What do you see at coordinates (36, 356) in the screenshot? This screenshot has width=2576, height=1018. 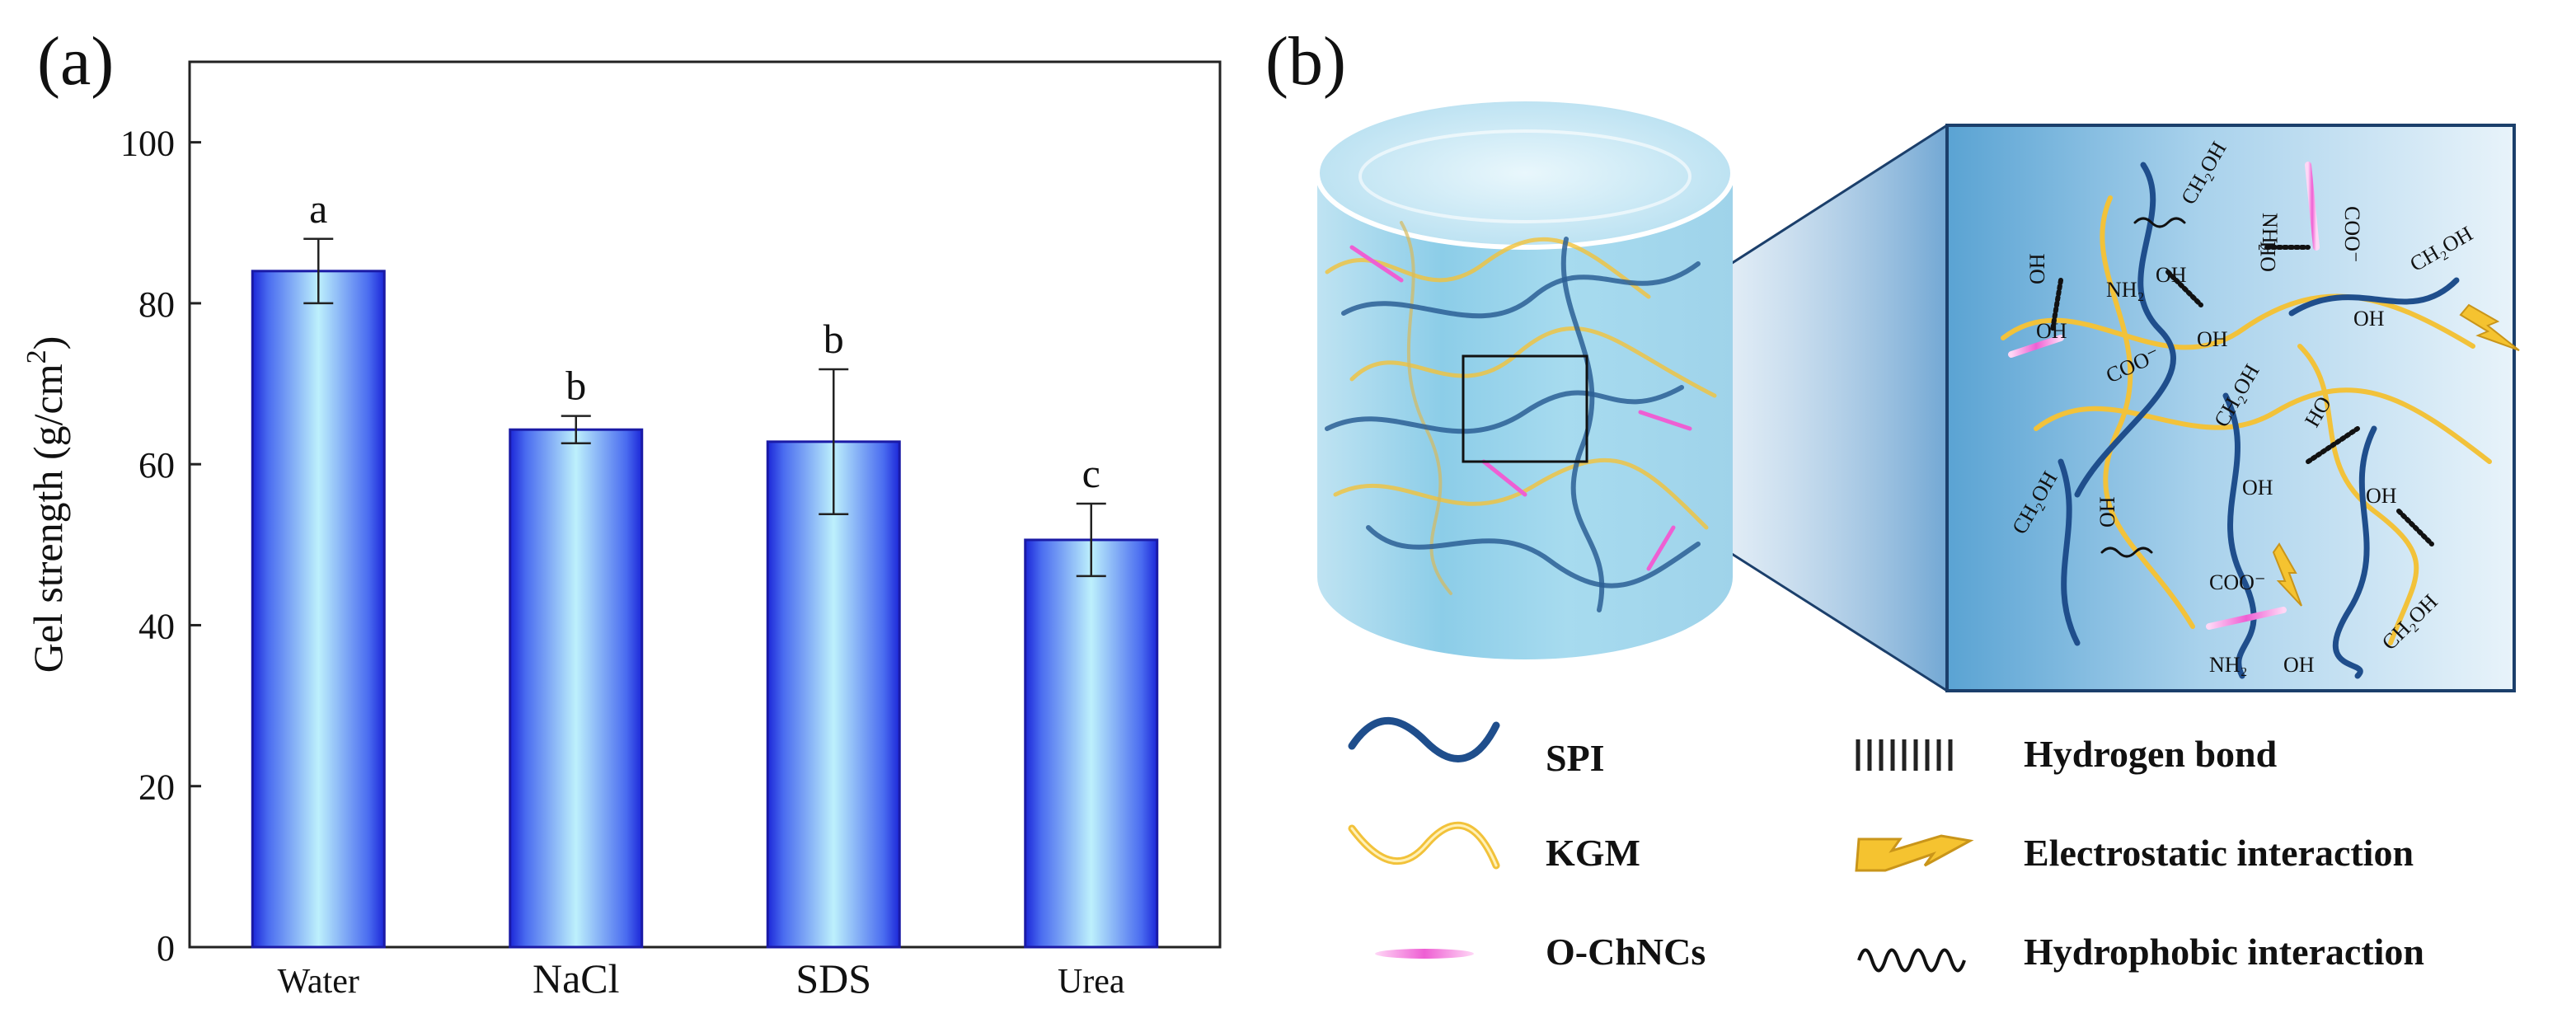 I see `y-axis-label-superscript: 2` at bounding box center [36, 356].